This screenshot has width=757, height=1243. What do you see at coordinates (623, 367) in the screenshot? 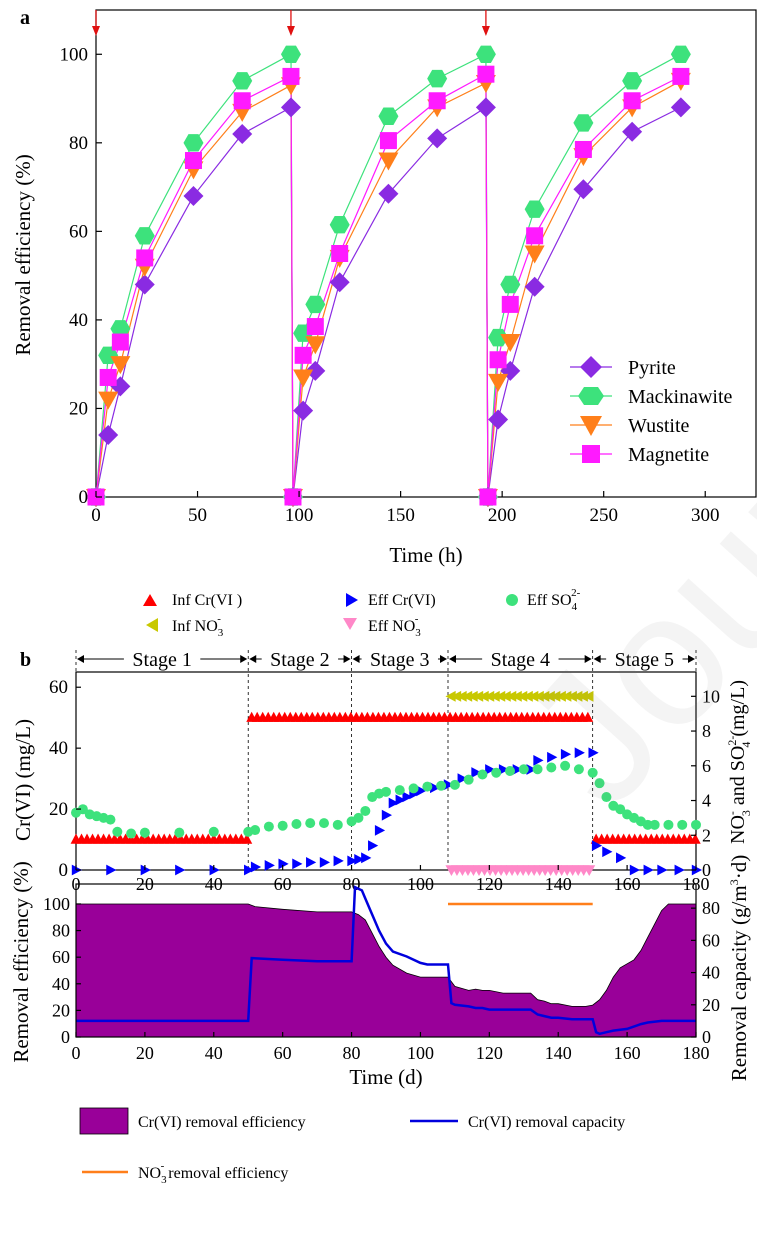
I see `legend-item-pyrite: Pyrite` at bounding box center [623, 367].